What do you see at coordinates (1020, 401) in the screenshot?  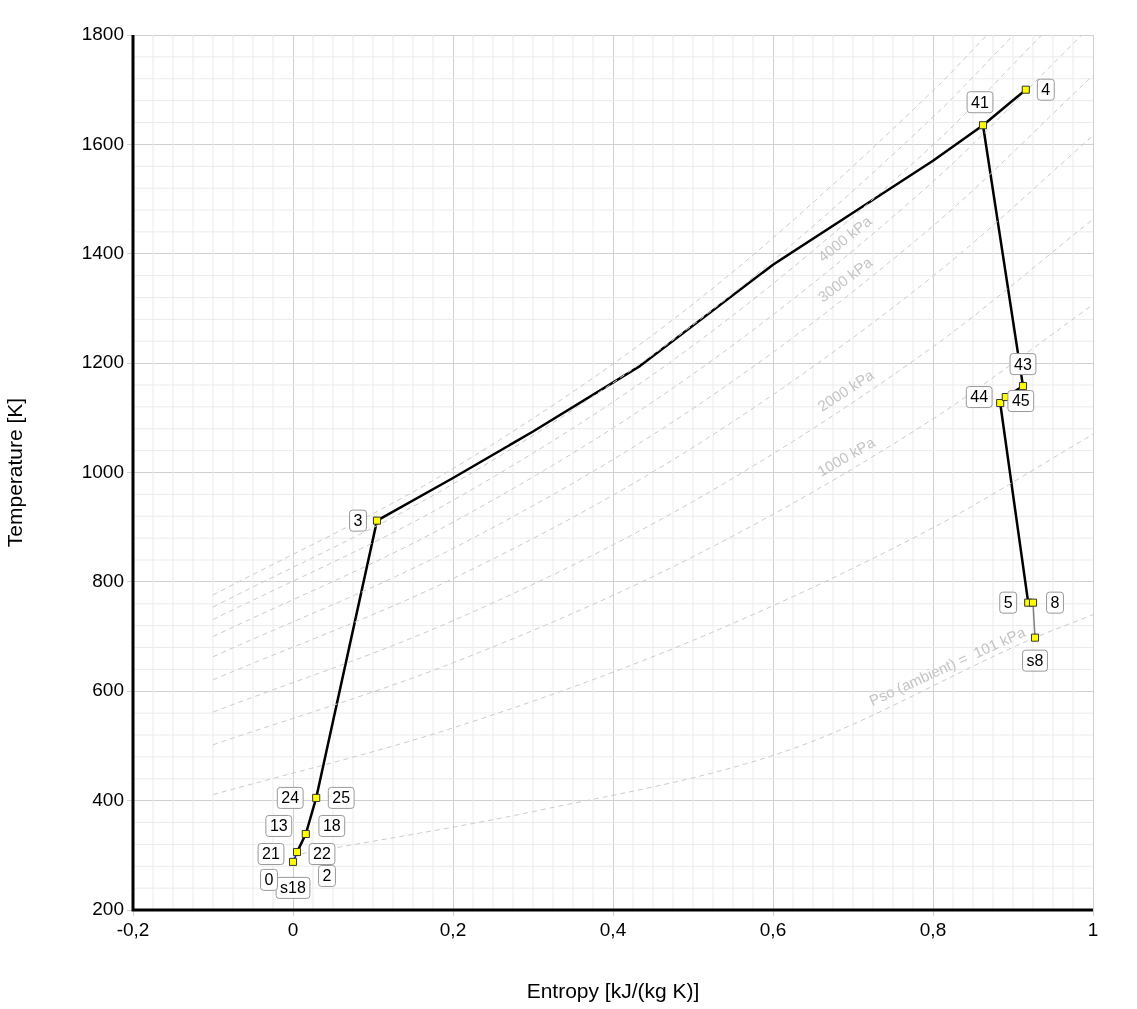 I see `annotation: 45` at bounding box center [1020, 401].